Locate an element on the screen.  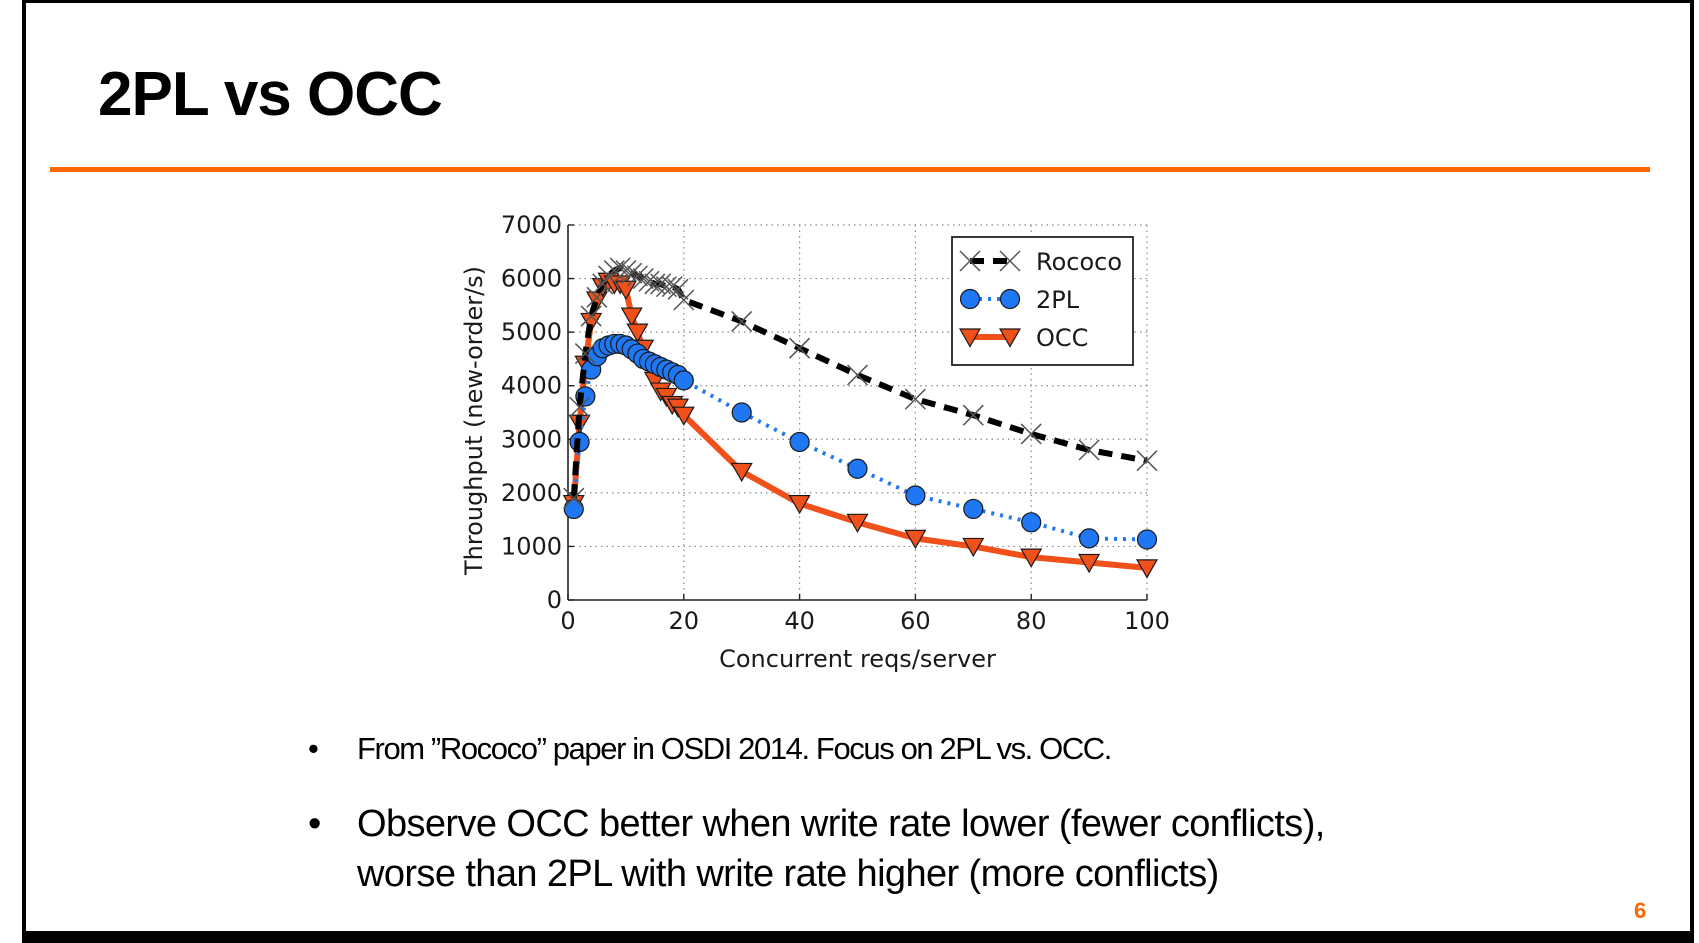
x-tick-label: 100 is located at coordinates (1147, 621).